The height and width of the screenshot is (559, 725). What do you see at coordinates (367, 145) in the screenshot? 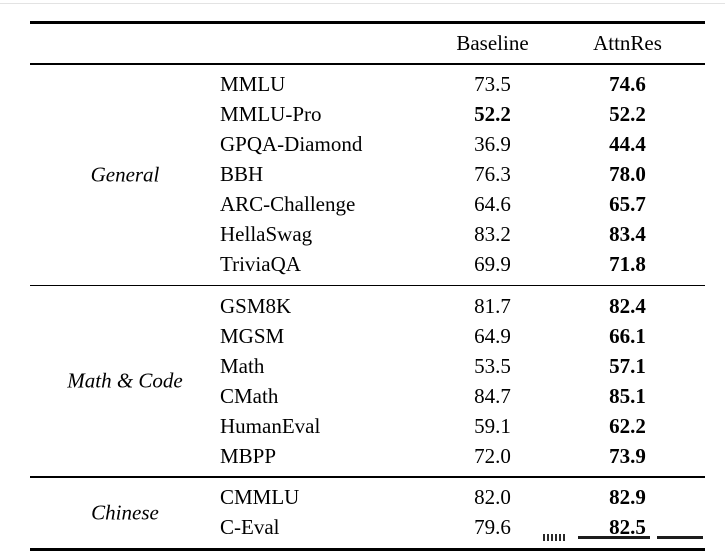
I see `table-row: GPQA-Diamond 36.9 44.4` at bounding box center [367, 145].